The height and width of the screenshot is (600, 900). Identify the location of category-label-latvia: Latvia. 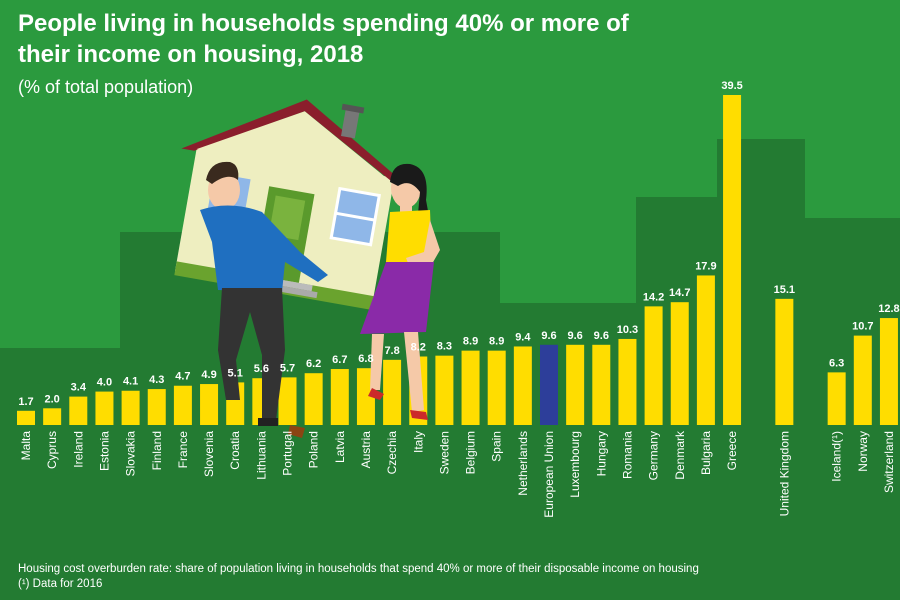
(340, 447).